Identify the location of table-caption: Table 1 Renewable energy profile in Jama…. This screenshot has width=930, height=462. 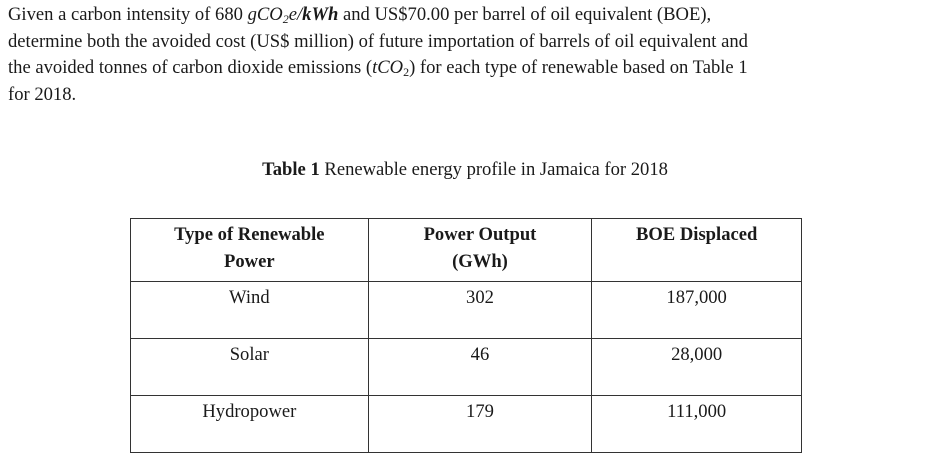
(465, 170).